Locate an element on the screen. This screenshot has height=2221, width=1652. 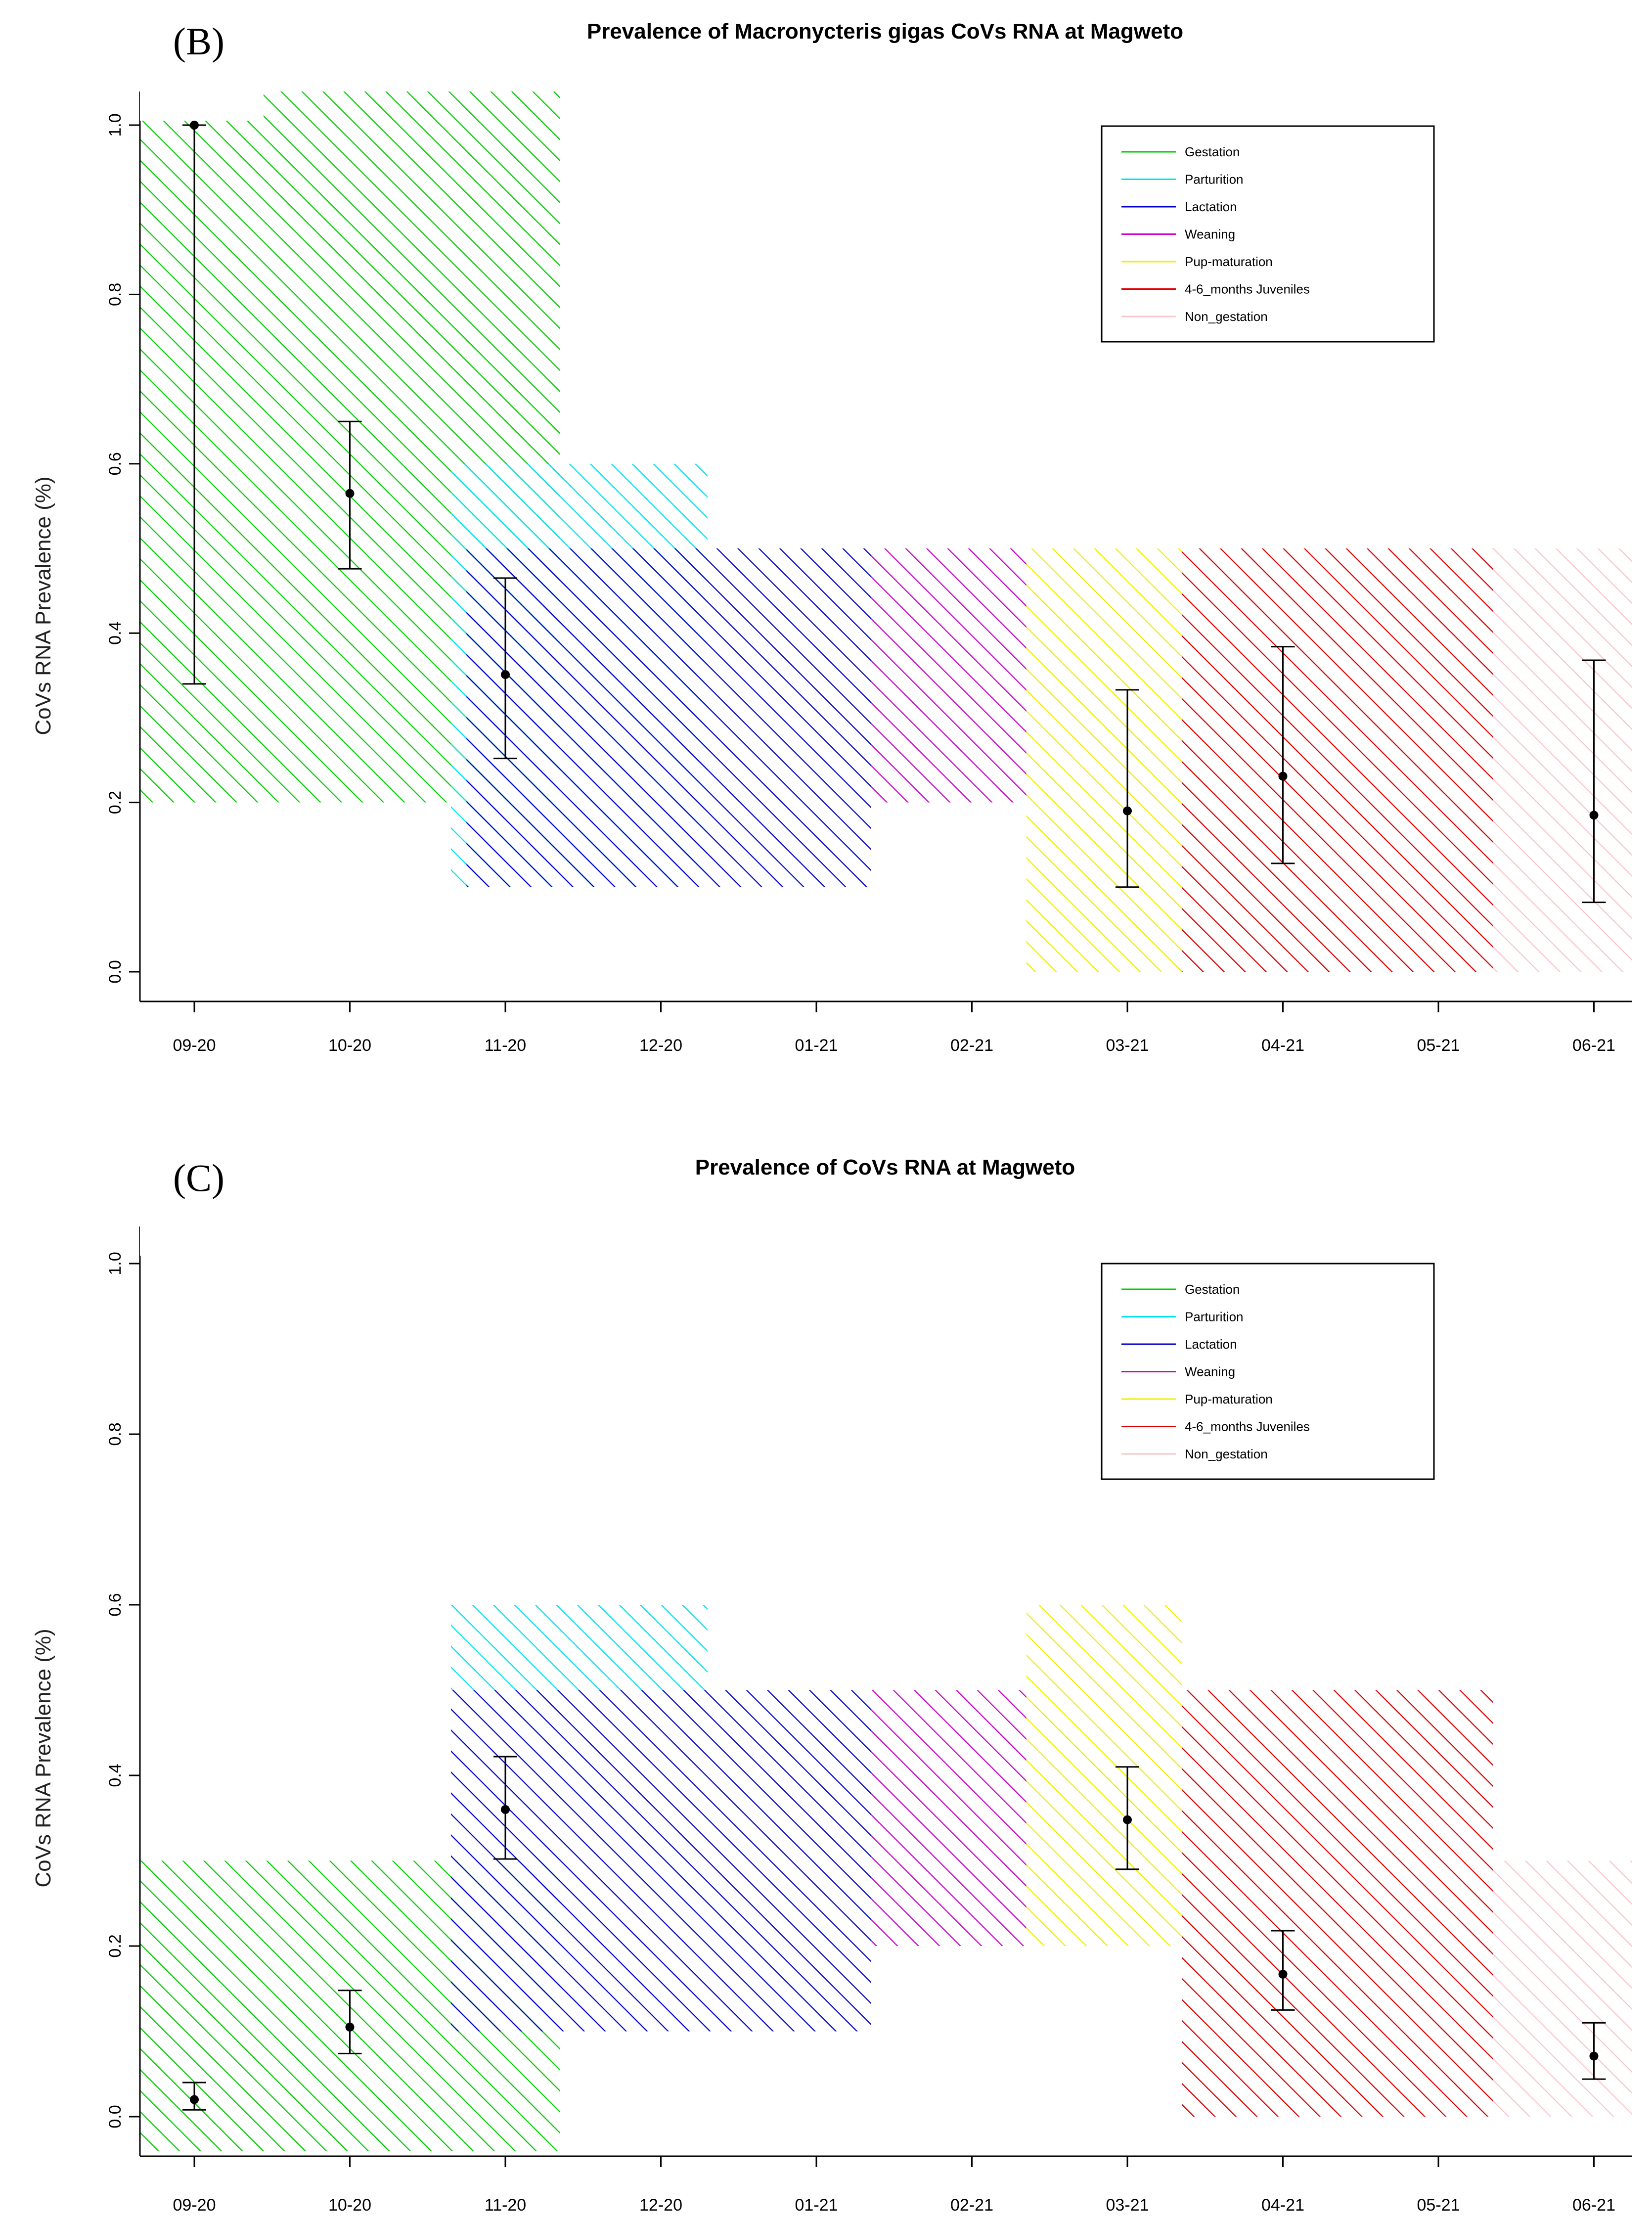
legend-item-gestation: Gestation is located at coordinates (1180, 152).